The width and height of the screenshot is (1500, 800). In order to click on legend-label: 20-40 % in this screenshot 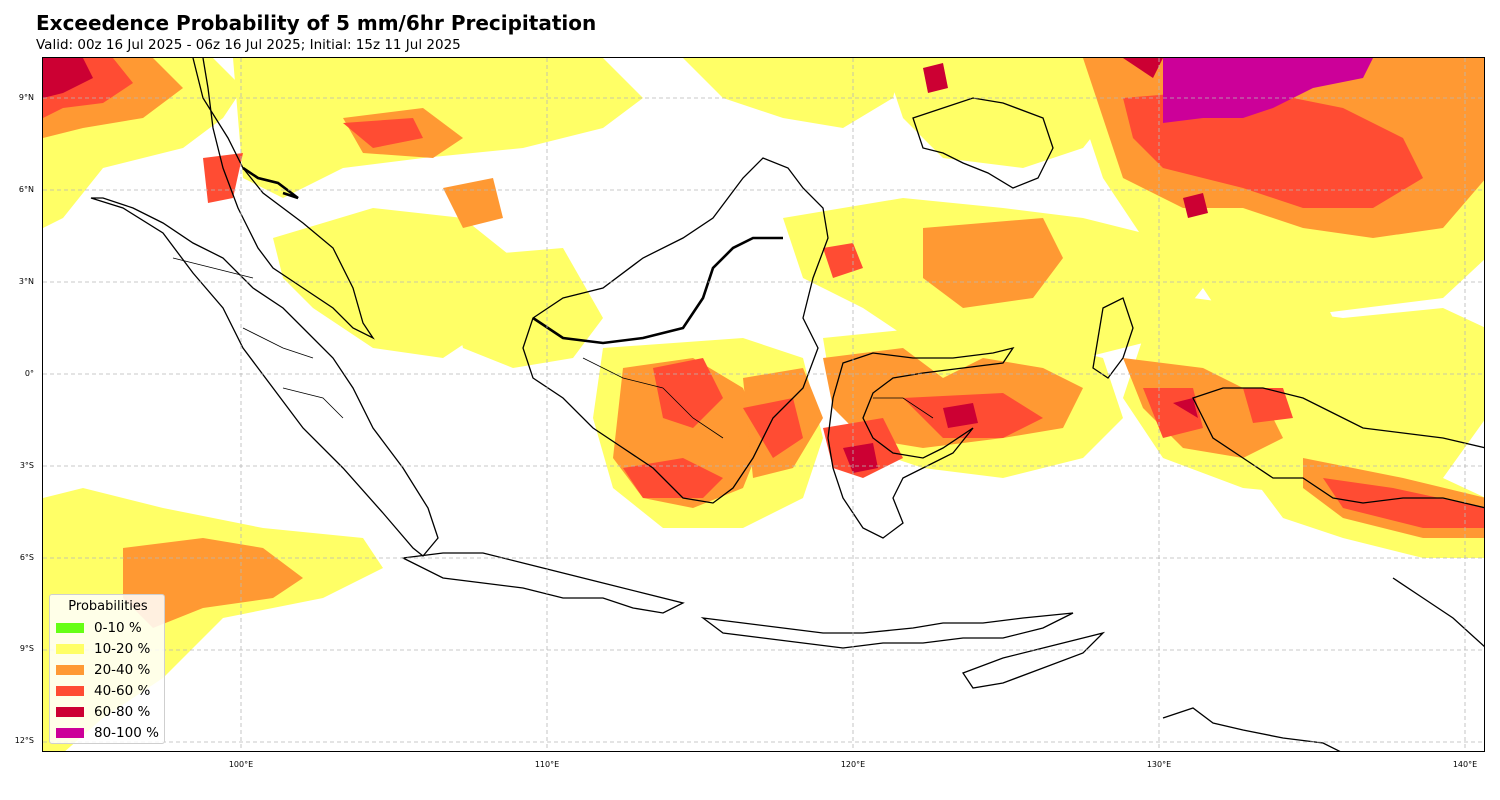, I will do `click(122, 670)`.